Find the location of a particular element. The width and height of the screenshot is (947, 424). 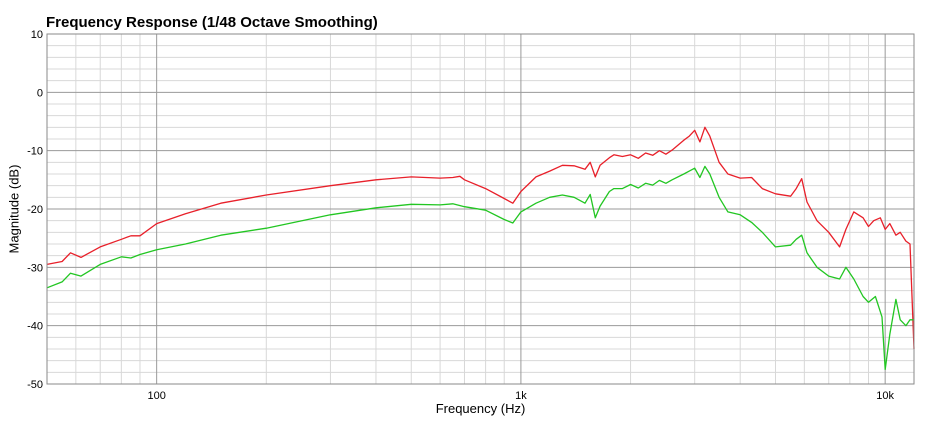

y-tick-label: -40 is located at coordinates (35, 327).